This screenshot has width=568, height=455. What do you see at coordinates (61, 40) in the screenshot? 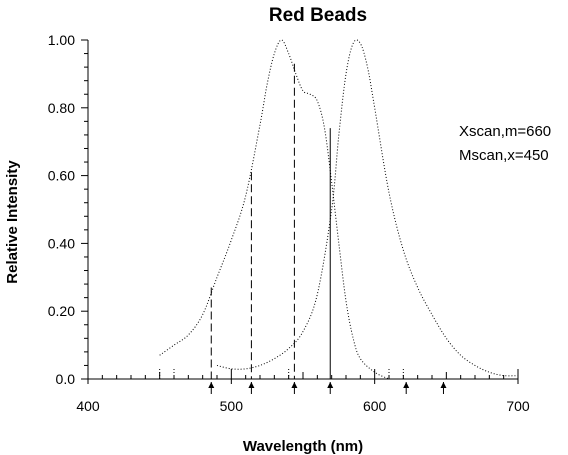
I see `y-tick-label: 1.00` at bounding box center [61, 40].